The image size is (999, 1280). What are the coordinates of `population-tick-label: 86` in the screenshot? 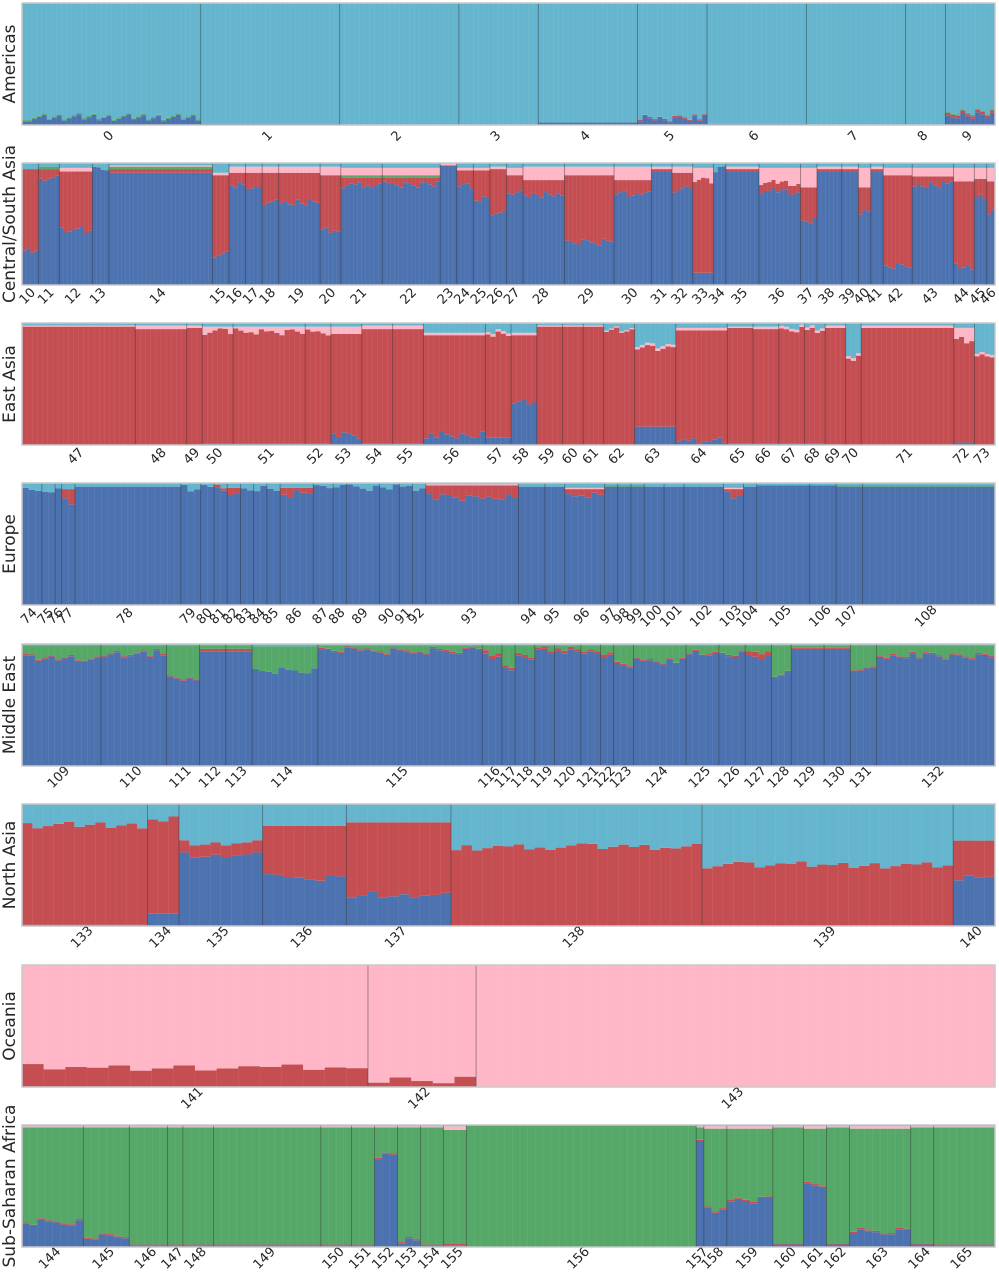 It's located at (294, 616).